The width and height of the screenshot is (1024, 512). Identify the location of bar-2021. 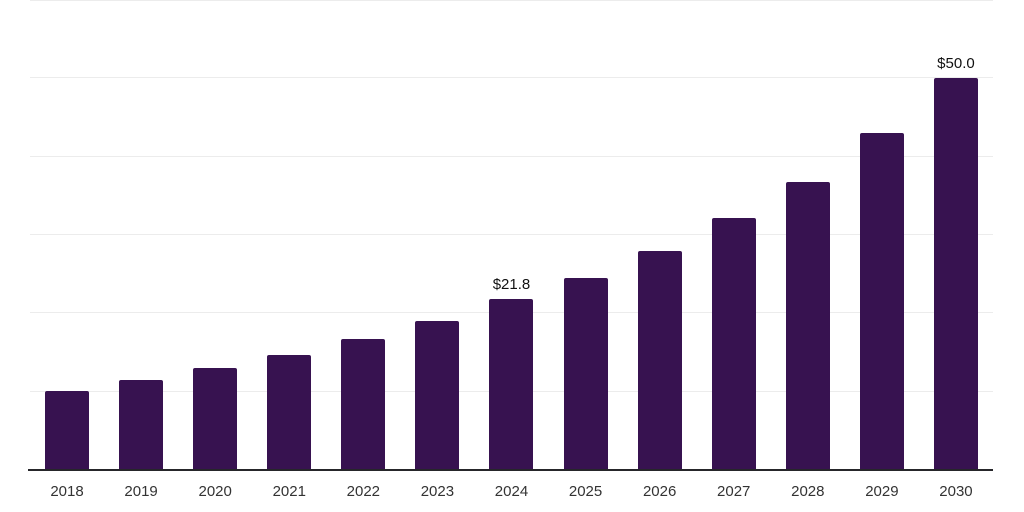
(289, 412).